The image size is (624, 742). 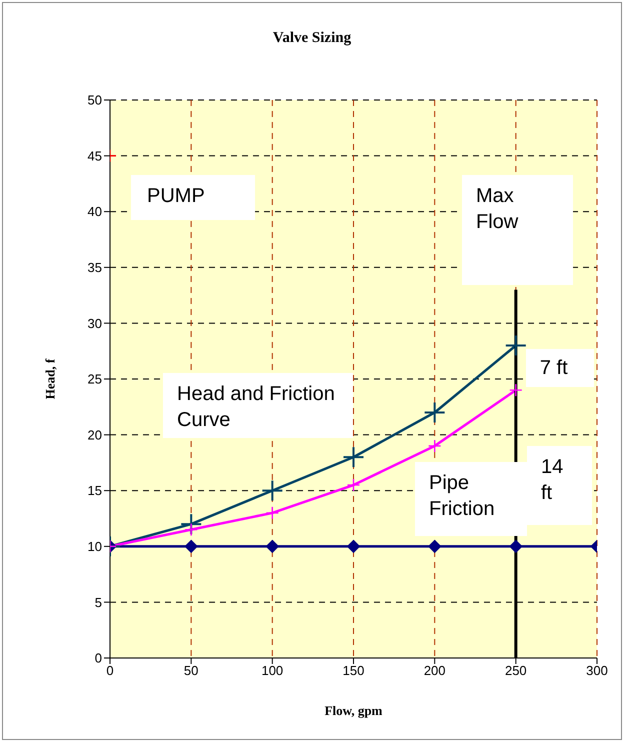 I want to click on x-tick-label: 50, so click(x=191, y=670).